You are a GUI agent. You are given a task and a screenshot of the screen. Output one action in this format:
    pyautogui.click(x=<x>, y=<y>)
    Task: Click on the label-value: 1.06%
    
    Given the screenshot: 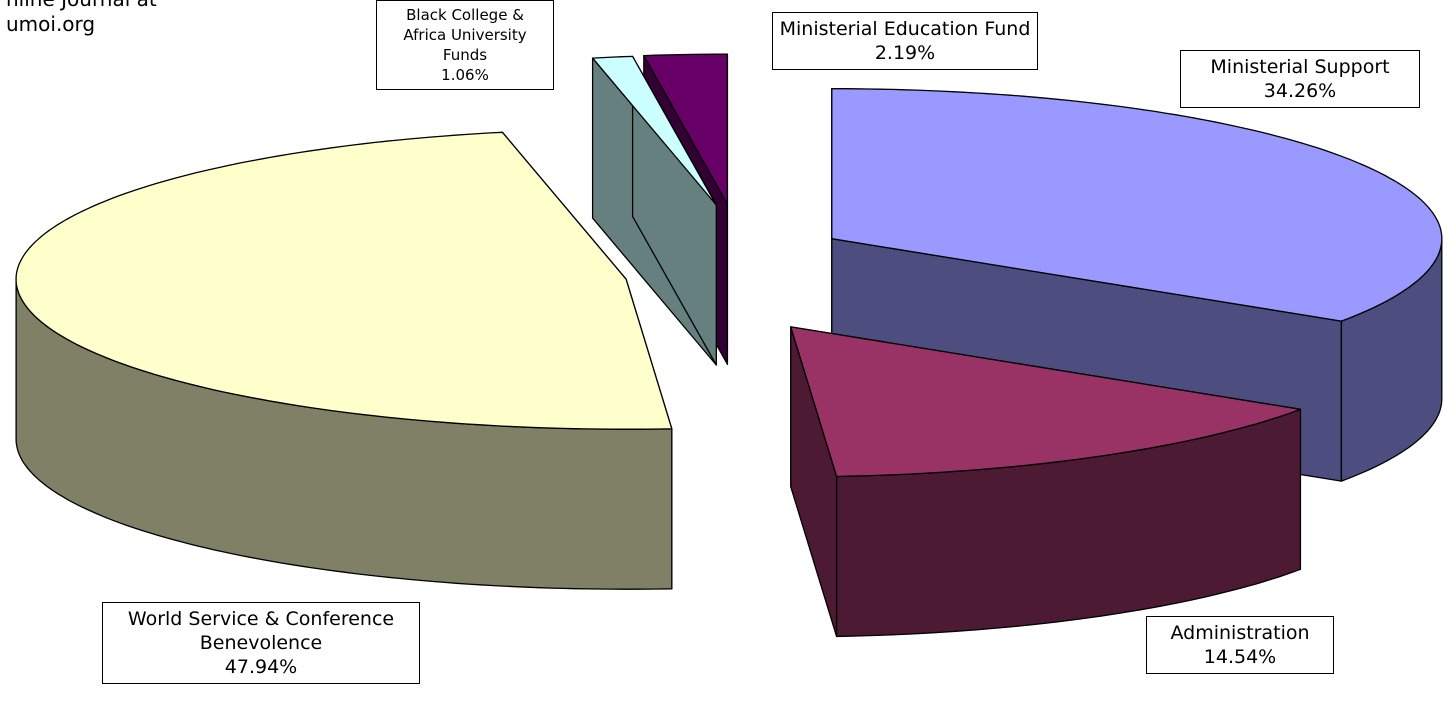 What is the action you would take?
    pyautogui.click(x=465, y=75)
    